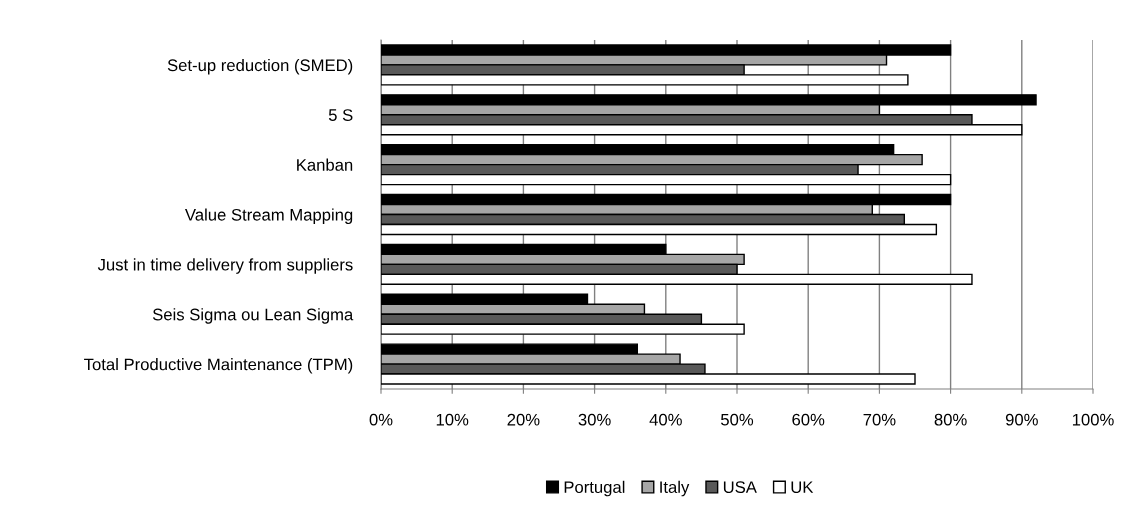 This screenshot has width=1135, height=511. Describe the element at coordinates (594, 488) in the screenshot. I see `legend-label: Portugal` at that location.